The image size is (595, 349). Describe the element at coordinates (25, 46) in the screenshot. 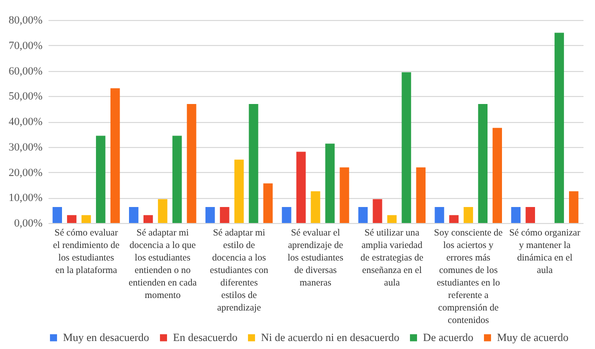

I see `y-tick-label: 70,00%` at that location.